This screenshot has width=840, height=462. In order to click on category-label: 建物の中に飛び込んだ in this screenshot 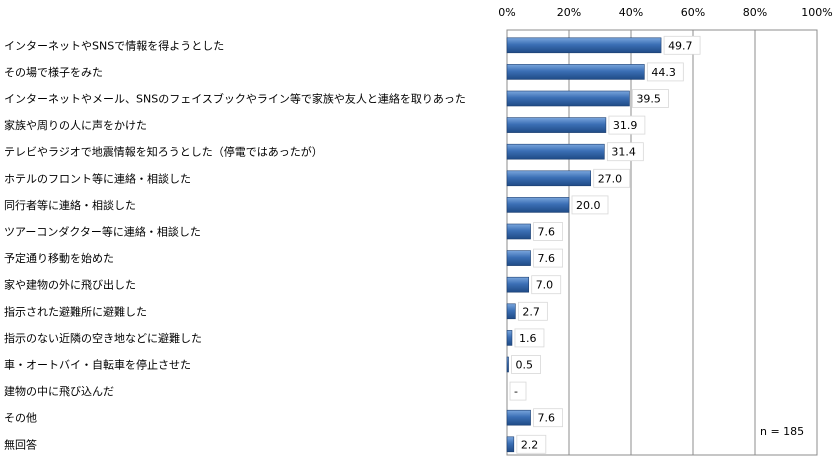, I will do `click(59, 391)`.